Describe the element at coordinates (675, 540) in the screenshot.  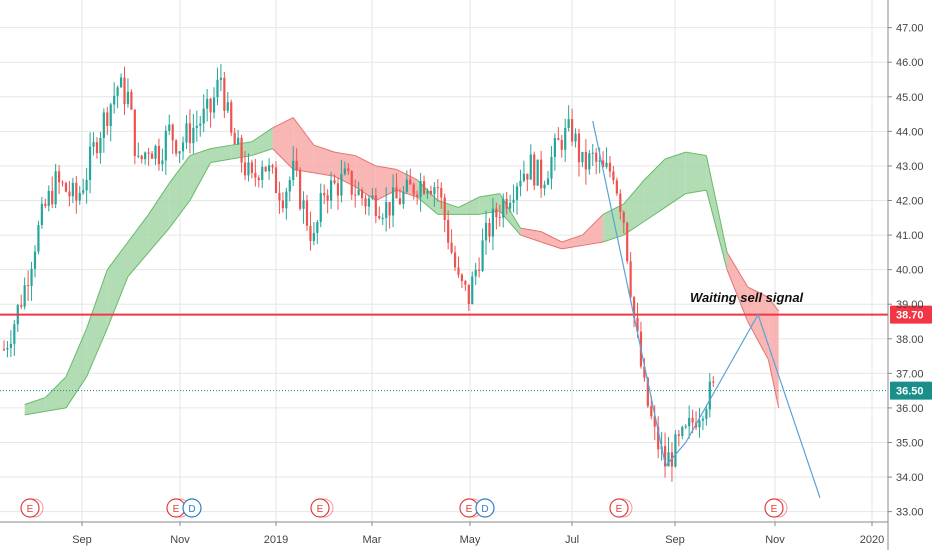
I see `x-tick-label: Sep` at that location.